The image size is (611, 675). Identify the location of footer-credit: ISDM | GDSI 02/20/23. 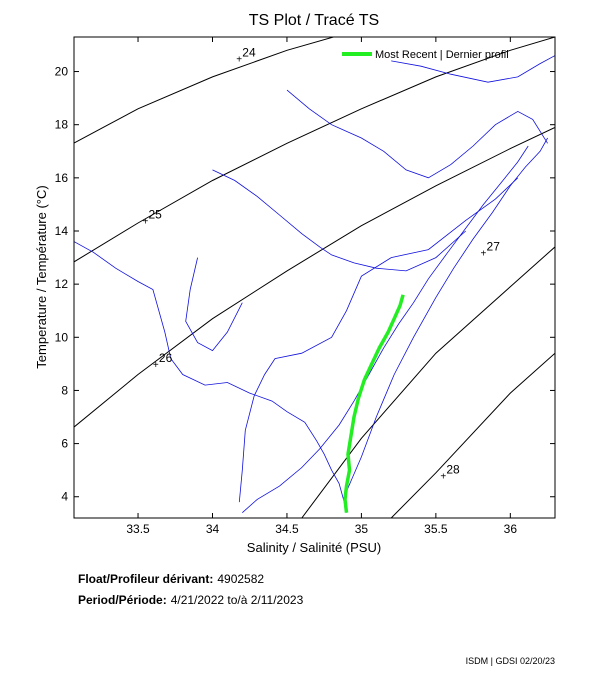
(510, 661).